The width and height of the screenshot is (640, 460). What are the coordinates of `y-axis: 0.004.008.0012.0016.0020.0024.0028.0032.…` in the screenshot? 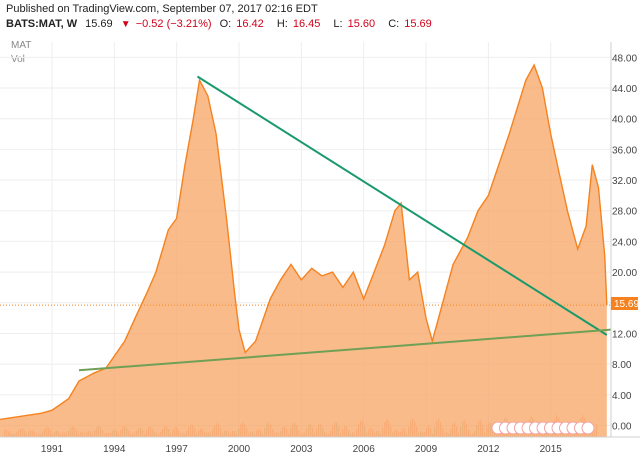 It's located at (624, 242).